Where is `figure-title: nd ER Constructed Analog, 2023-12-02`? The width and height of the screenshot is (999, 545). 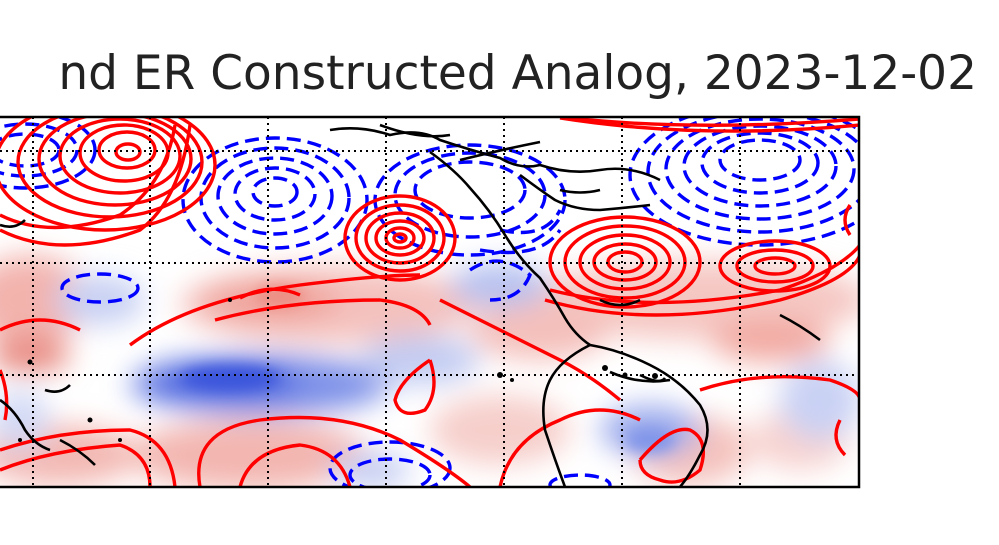 figure-title: nd ER Constructed Analog, 2023-12-02 is located at coordinates (499, 75).